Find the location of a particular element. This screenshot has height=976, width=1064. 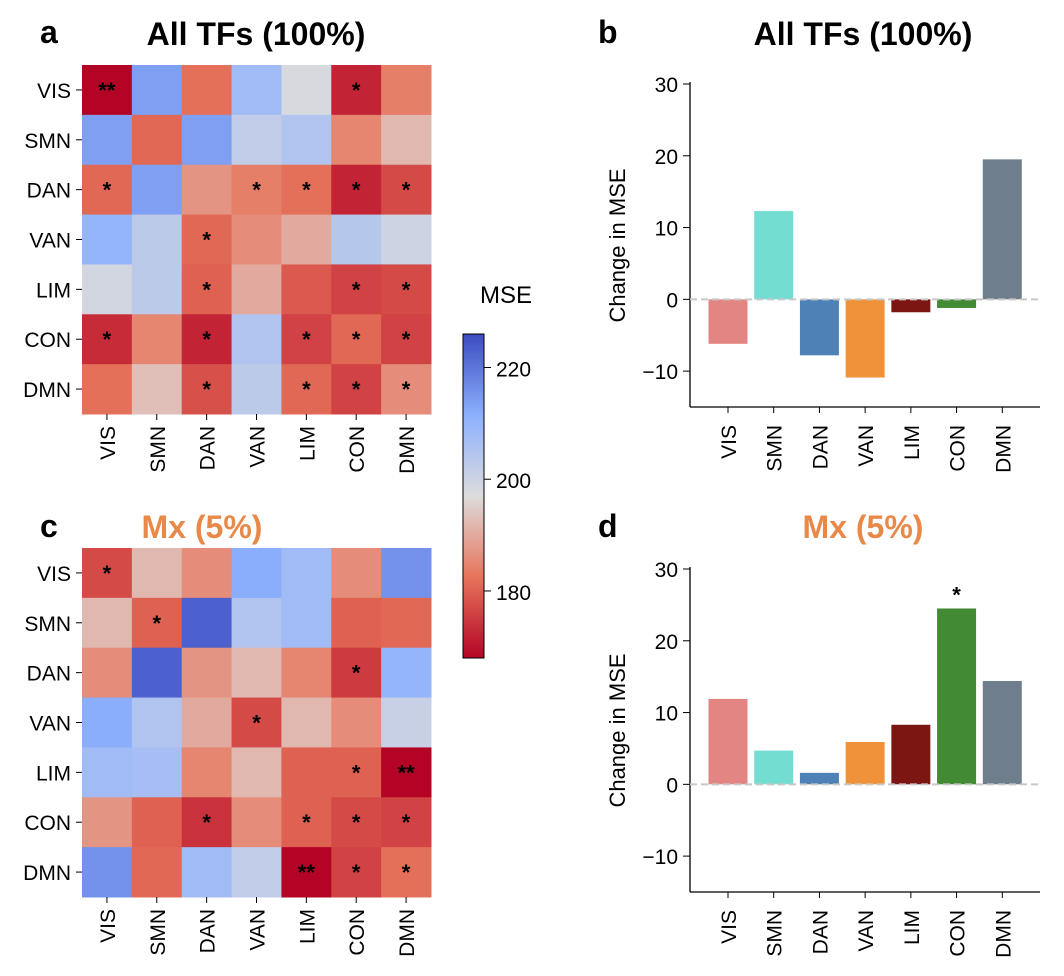

x-tick-label: SMN is located at coordinates (158, 449).